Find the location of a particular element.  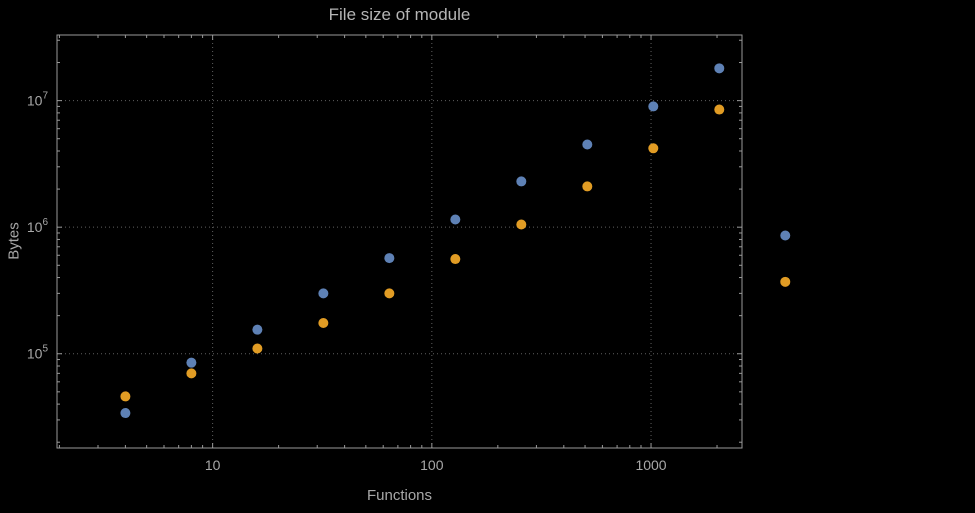

x-axis-label: Functions is located at coordinates (399, 495).